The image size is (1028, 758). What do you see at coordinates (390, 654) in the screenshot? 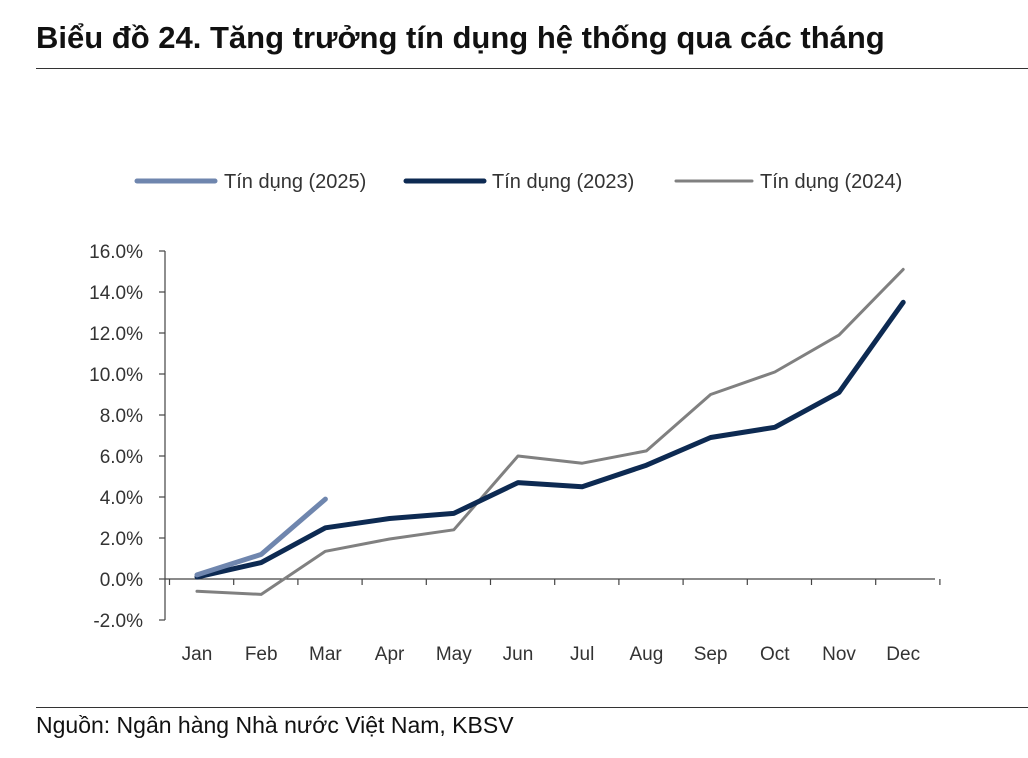
I see `x-tick-label: Apr` at bounding box center [390, 654].